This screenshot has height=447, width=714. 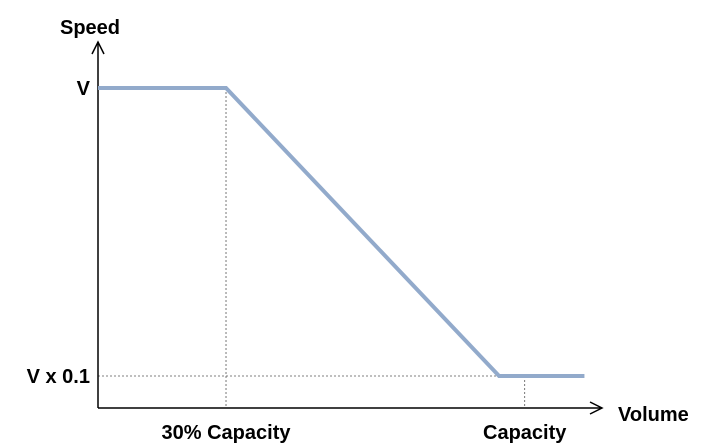 What do you see at coordinates (653, 415) in the screenshot?
I see `x-axis-label: Volume` at bounding box center [653, 415].